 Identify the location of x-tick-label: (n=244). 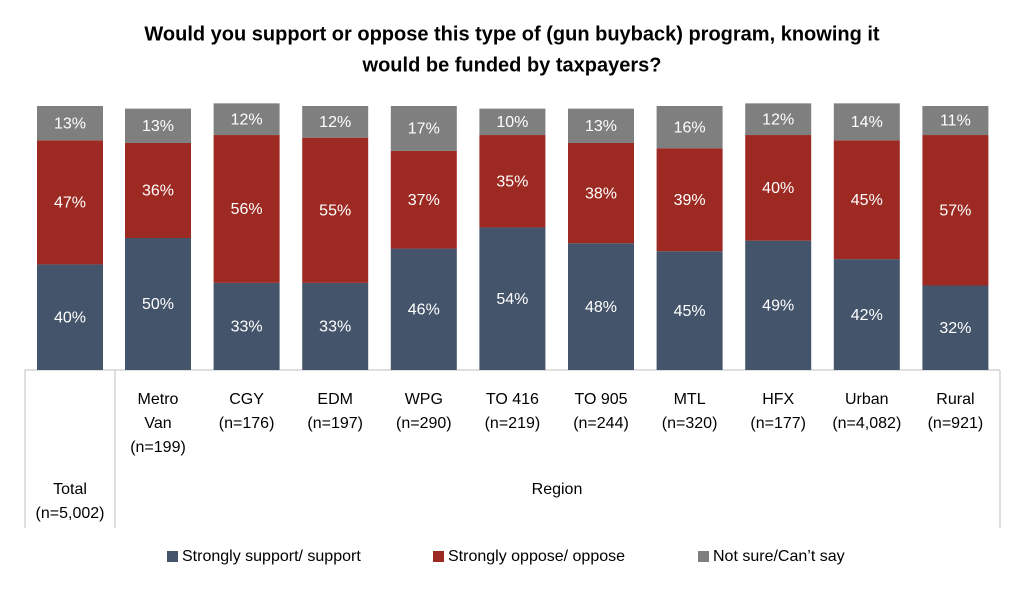
(601, 423).